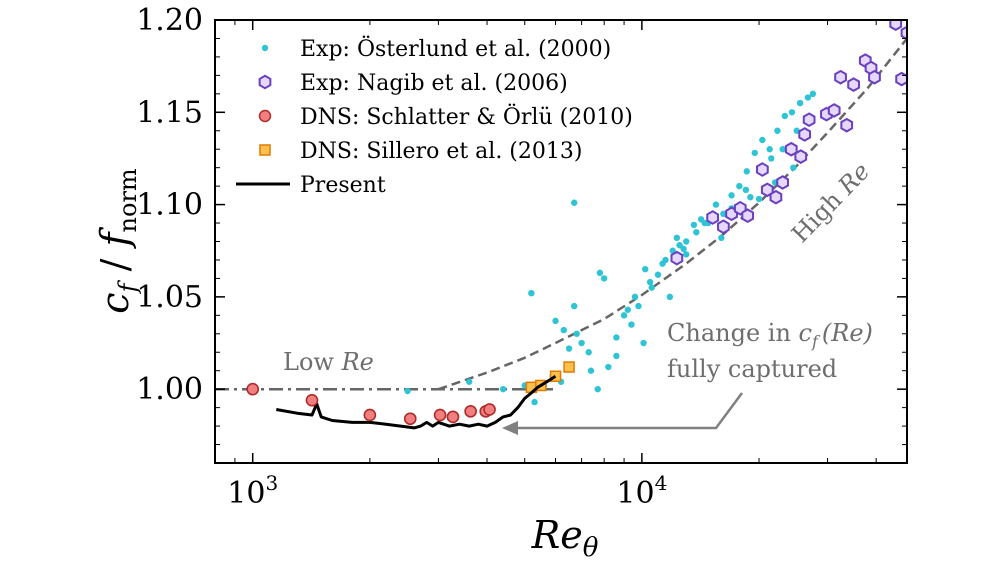 This screenshot has width=1000, height=563. What do you see at coordinates (510, 428) in the screenshot?
I see `annotation-arrowhead` at bounding box center [510, 428].